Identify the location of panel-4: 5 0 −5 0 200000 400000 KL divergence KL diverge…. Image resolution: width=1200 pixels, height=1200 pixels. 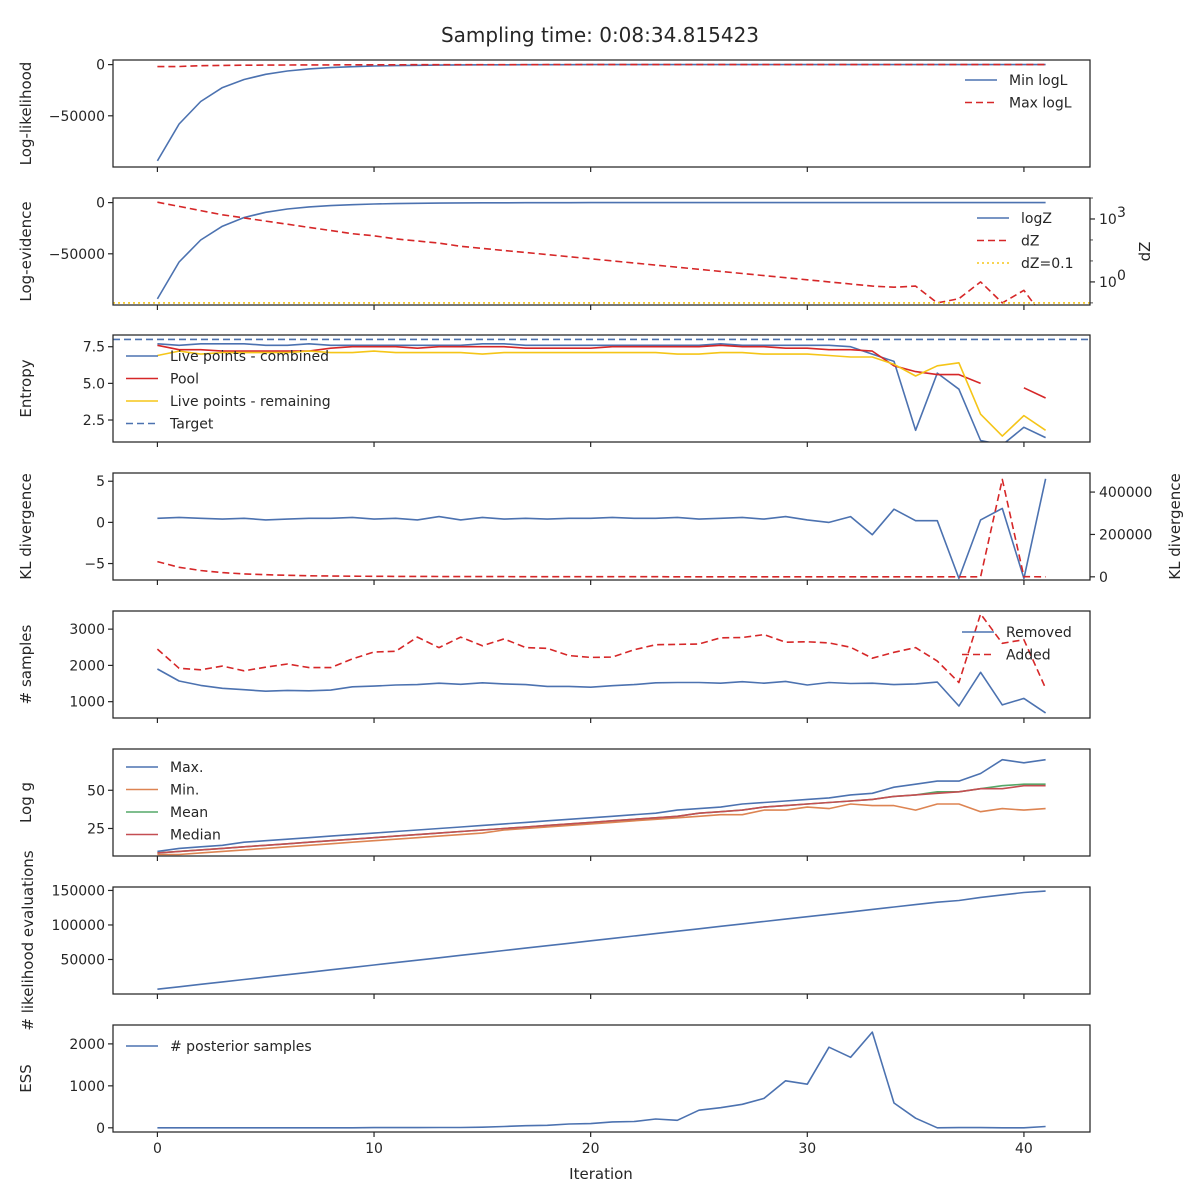
(600, 529).